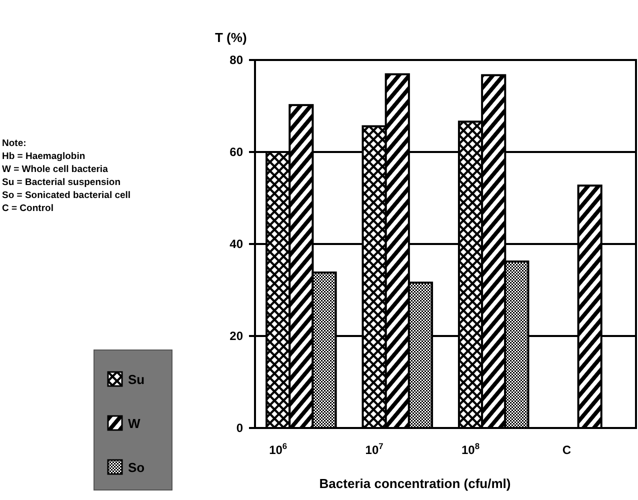  Describe the element at coordinates (237, 336) in the screenshot. I see `y-tick-label: 20` at that location.